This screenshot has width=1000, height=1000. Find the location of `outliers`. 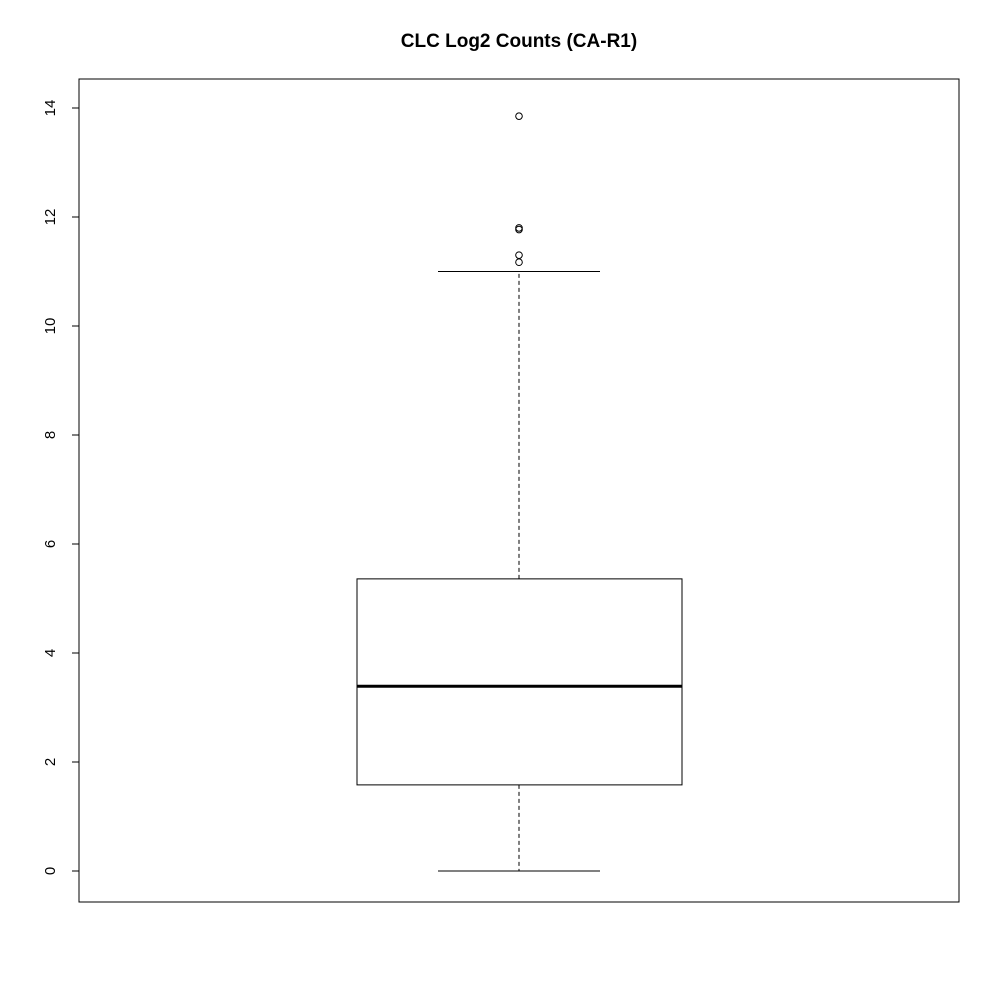

outliers is located at coordinates (519, 189).